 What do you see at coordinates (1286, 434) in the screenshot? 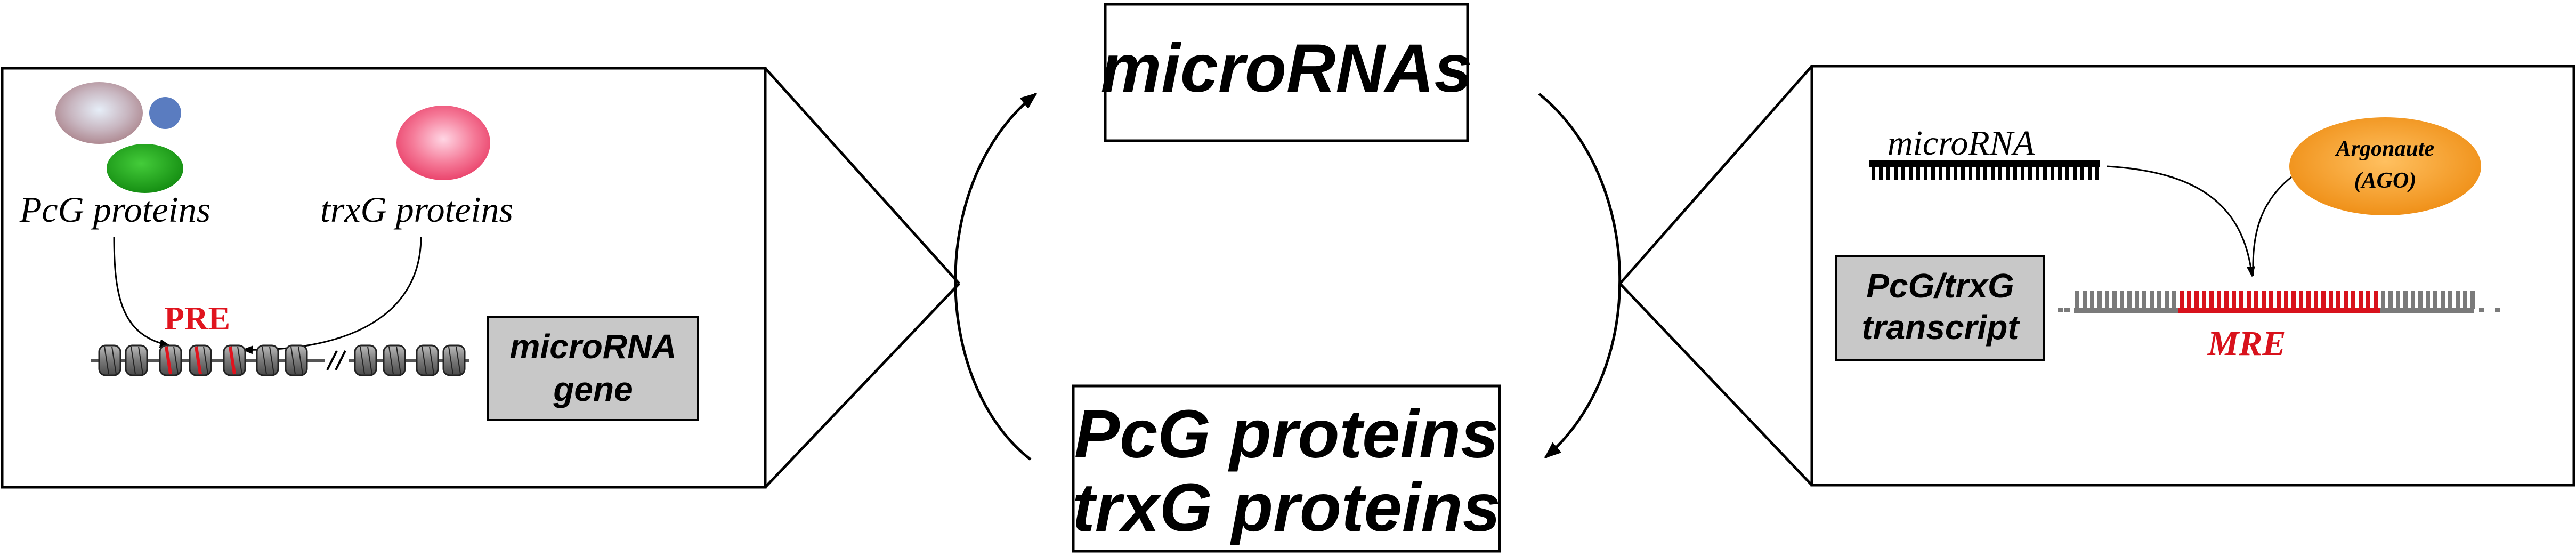
I see `pcg-proteins-title: PcG proteins` at bounding box center [1286, 434].